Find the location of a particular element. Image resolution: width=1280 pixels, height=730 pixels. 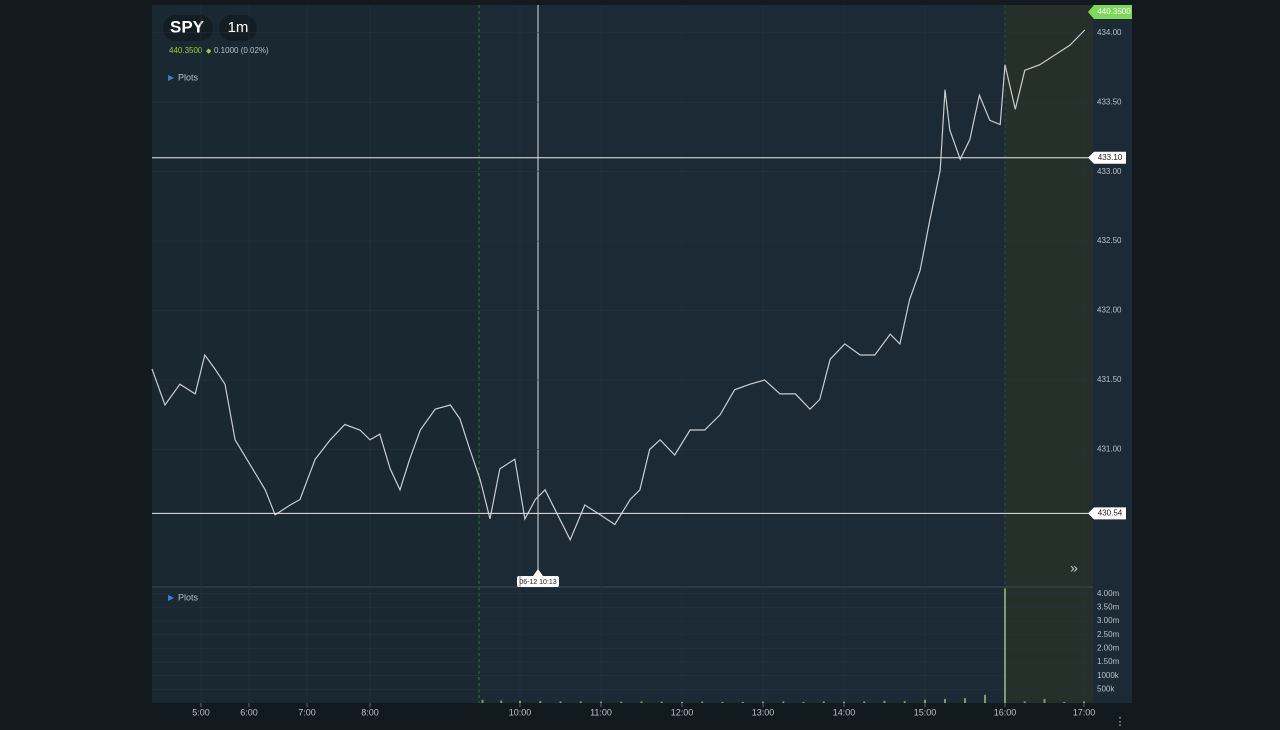

y-tick-label: 4.00m is located at coordinates (1108, 593).